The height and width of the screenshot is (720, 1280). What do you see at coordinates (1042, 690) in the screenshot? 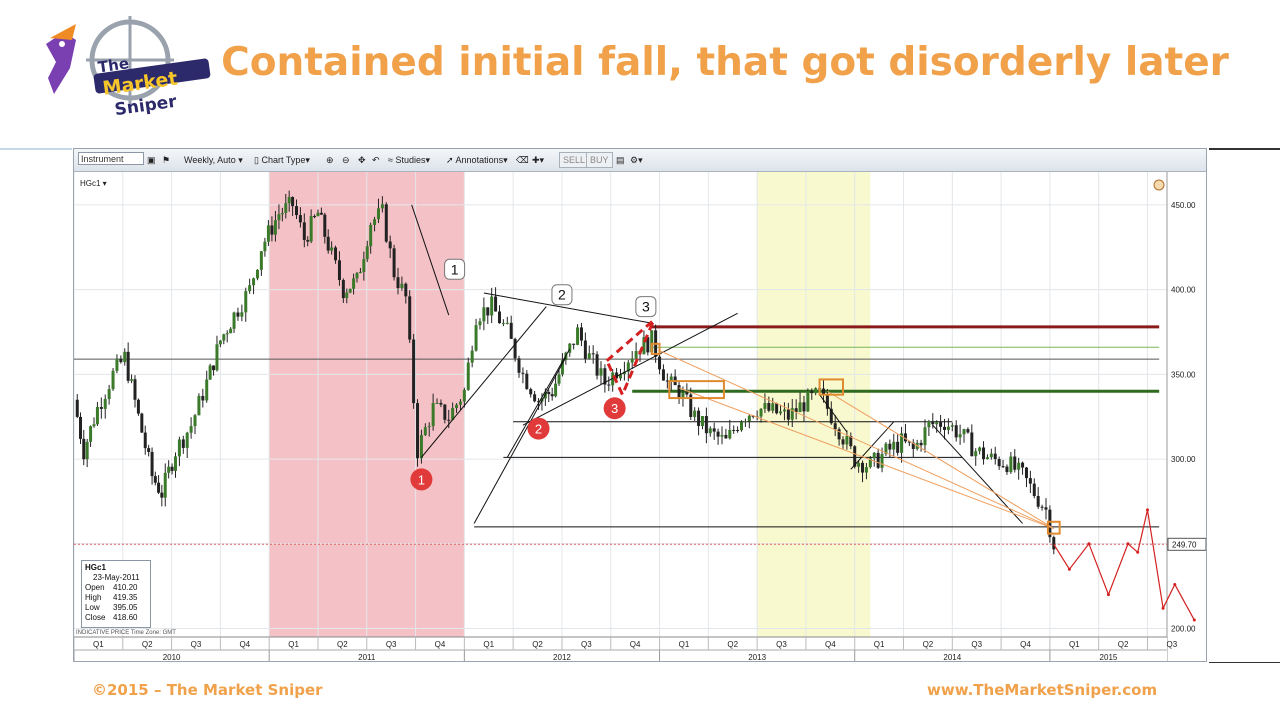
I see `website-link: www.TheMarketSniper.com` at bounding box center [1042, 690].